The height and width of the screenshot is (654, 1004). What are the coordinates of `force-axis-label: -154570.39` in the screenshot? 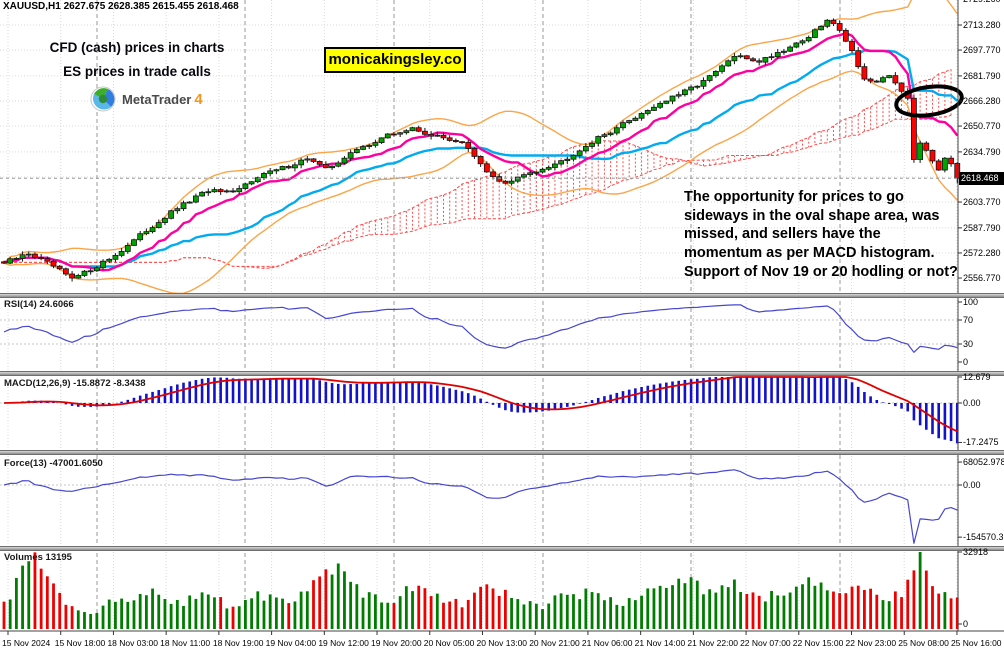 It's located at (983, 537).